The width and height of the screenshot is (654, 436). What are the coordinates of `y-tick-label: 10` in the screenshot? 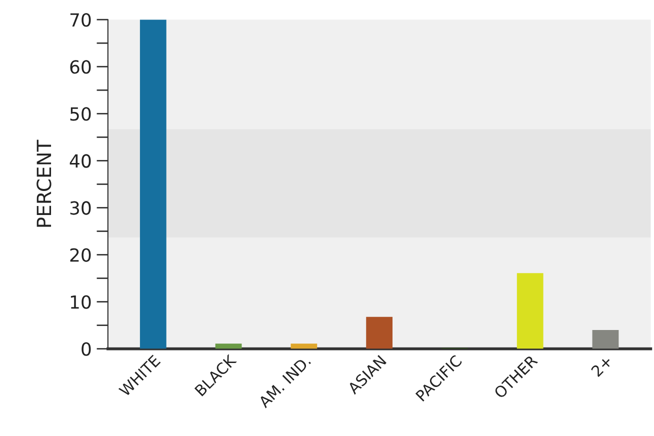 It's located at (80, 302).